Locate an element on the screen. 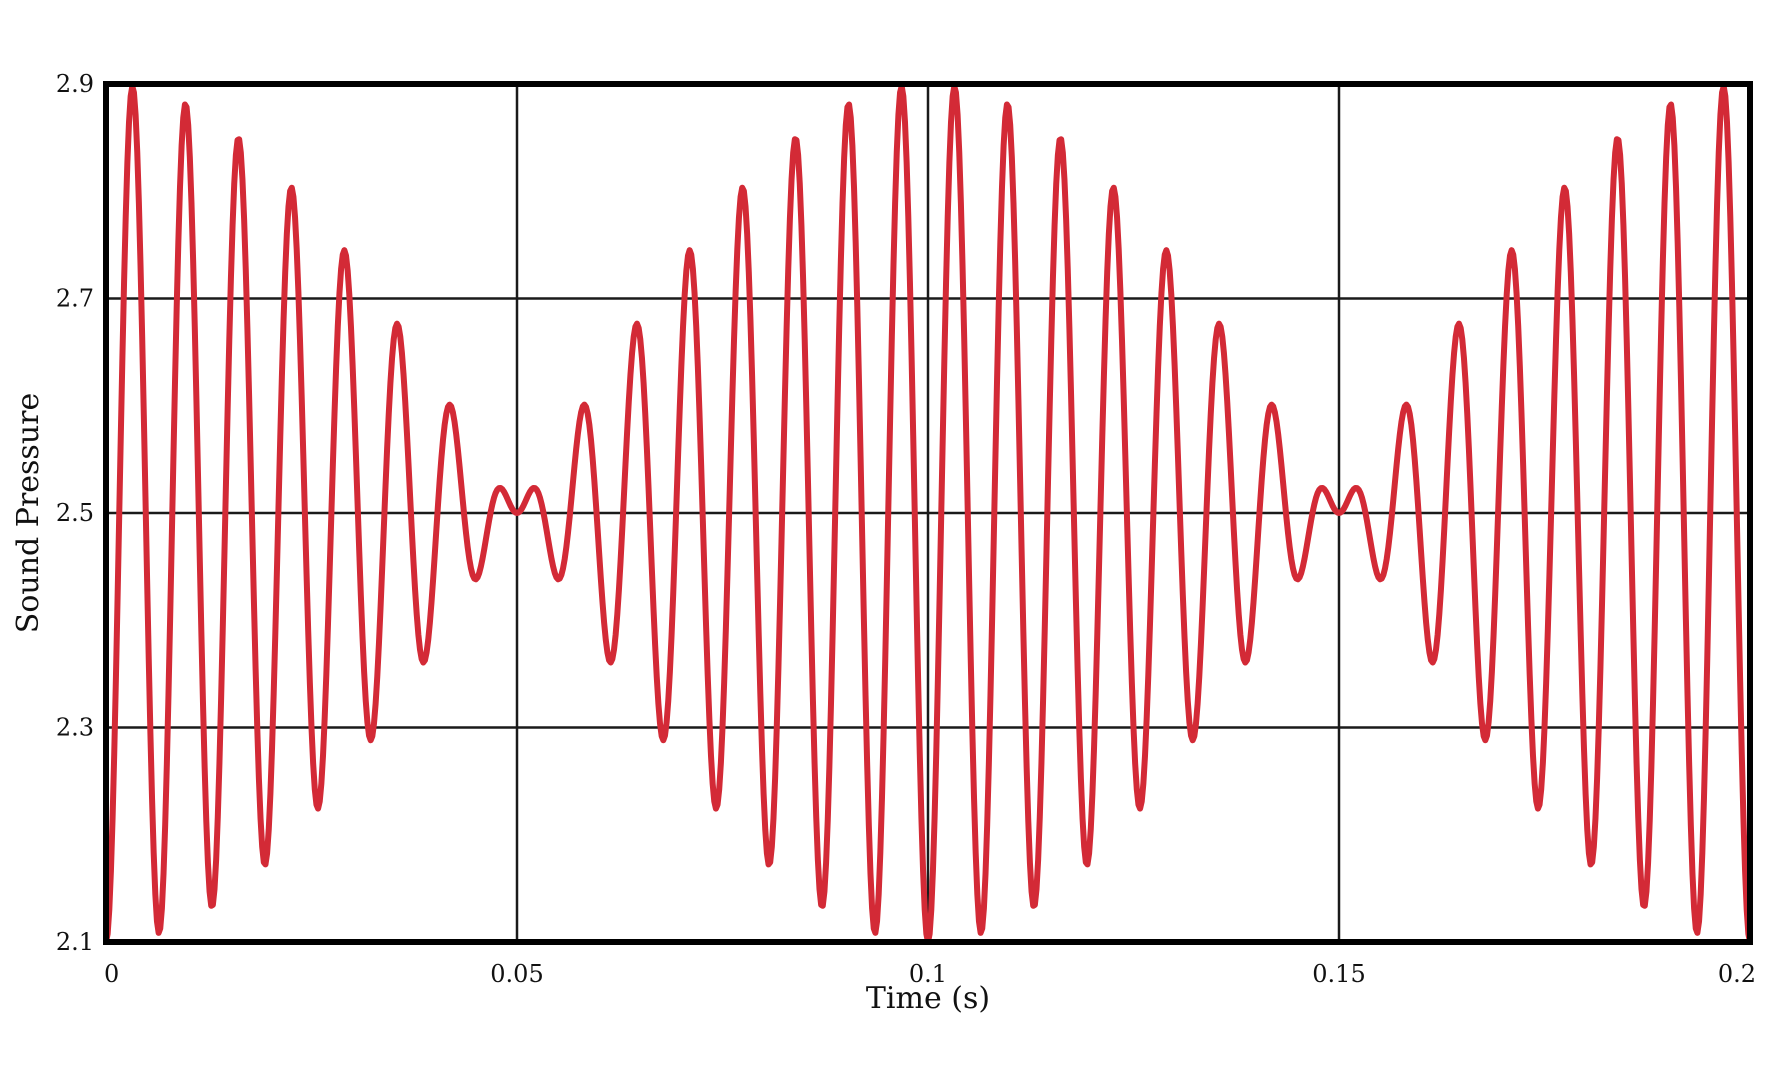 This screenshot has width=1776, height=1077. y-tick-label: 2.7 is located at coordinates (75, 299).